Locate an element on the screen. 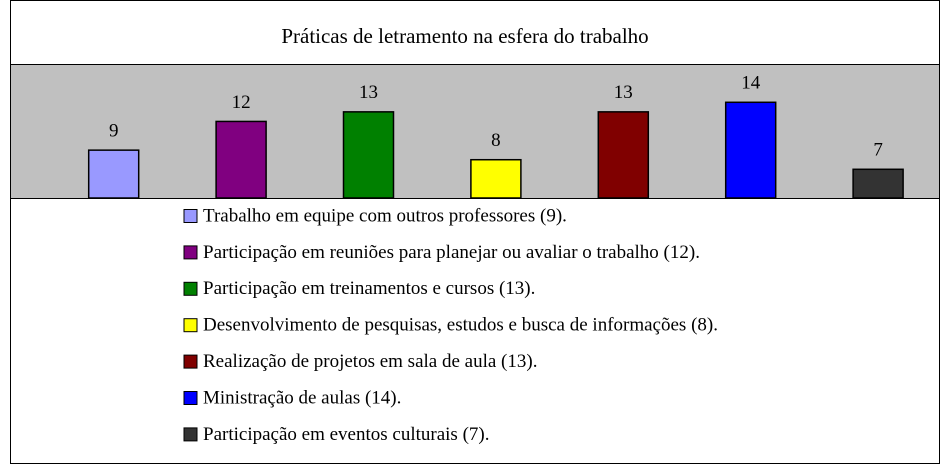 The height and width of the screenshot is (464, 949). data-label: 14 is located at coordinates (751, 83).